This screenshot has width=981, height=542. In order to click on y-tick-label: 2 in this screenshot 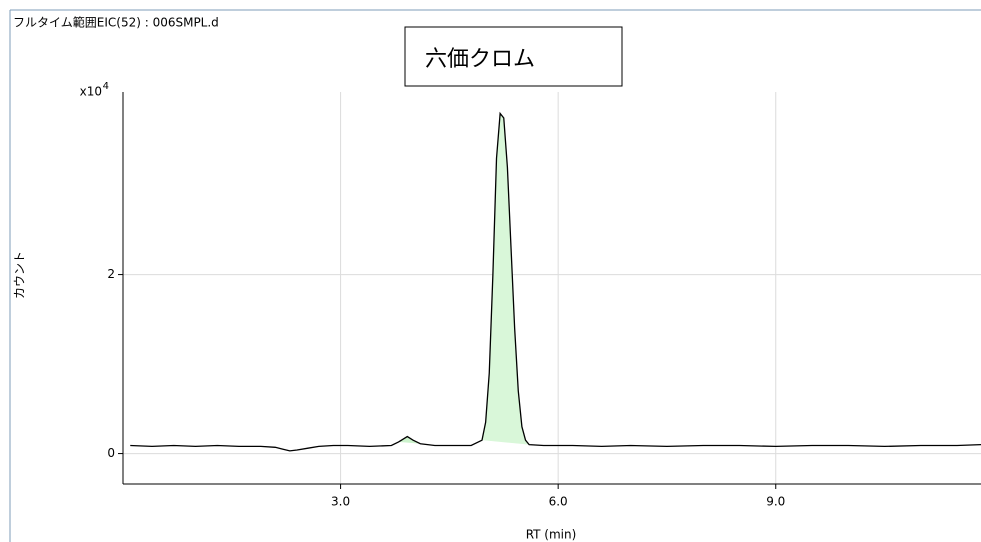, I will do `click(111, 274)`.